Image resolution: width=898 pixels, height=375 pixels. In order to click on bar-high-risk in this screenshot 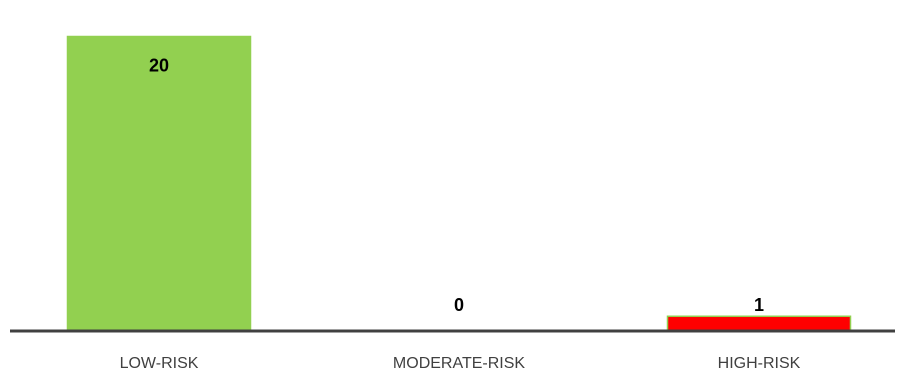, I will do `click(759, 323)`.